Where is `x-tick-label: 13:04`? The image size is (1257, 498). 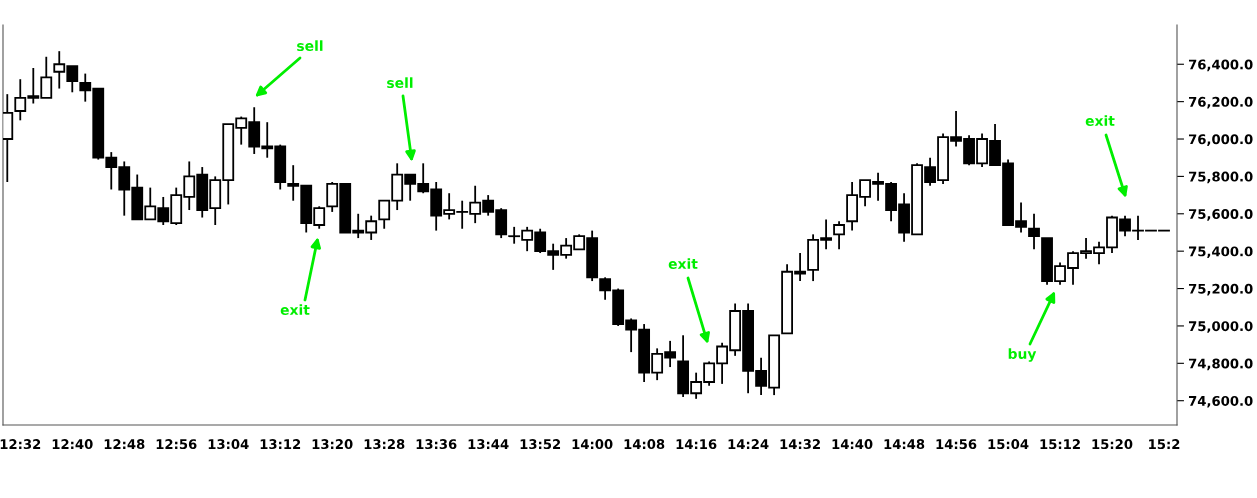 x-tick-label: 13:04 is located at coordinates (228, 444).